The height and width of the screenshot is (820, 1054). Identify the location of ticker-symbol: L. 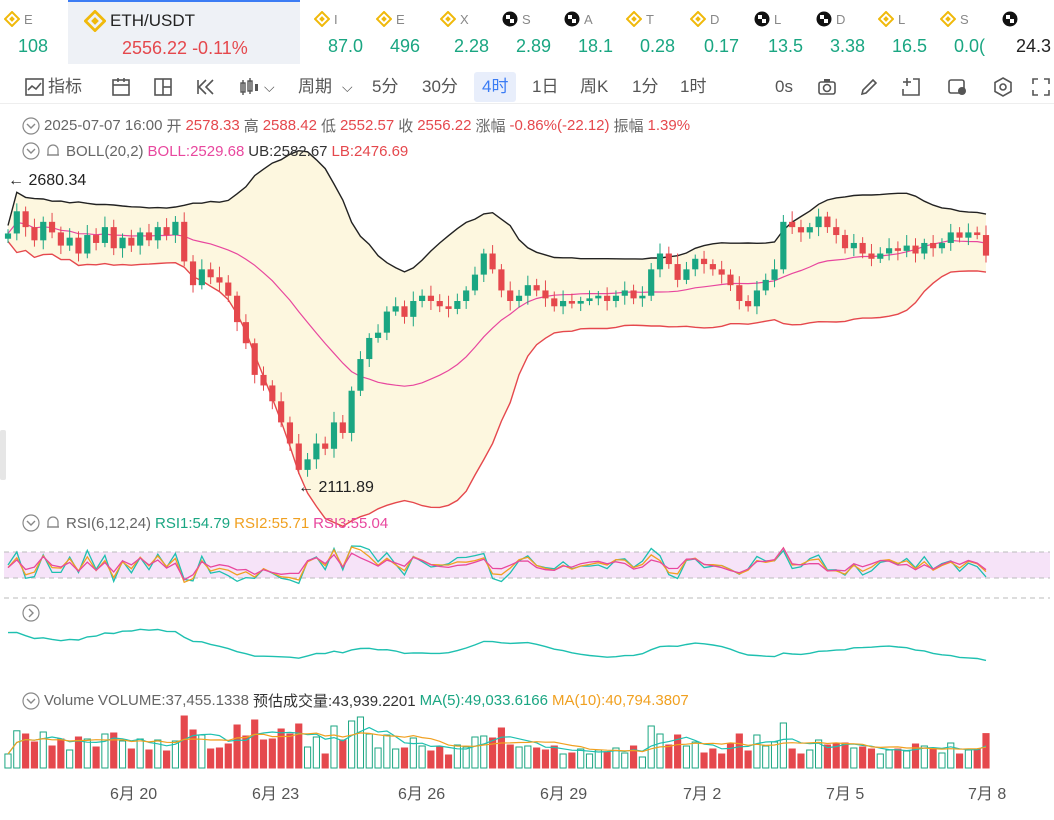
(778, 19).